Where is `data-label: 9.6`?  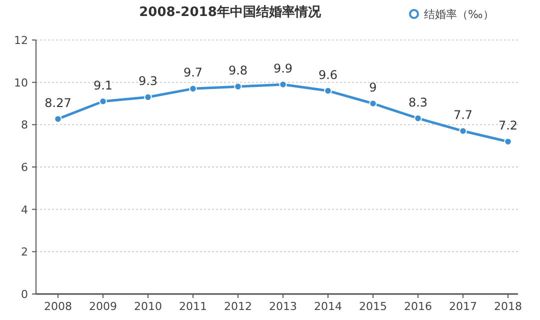 data-label: 9.6 is located at coordinates (328, 75).